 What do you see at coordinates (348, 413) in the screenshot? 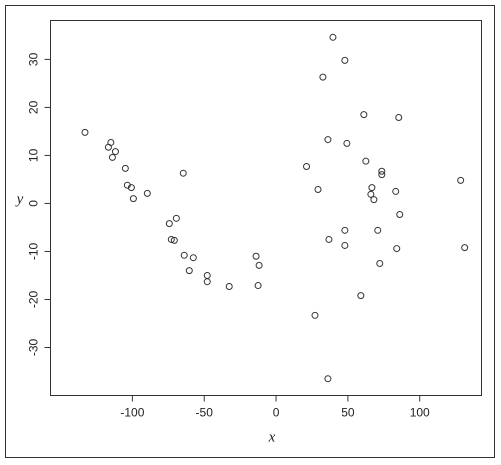
I see `x-tick-label: 50` at bounding box center [348, 413].